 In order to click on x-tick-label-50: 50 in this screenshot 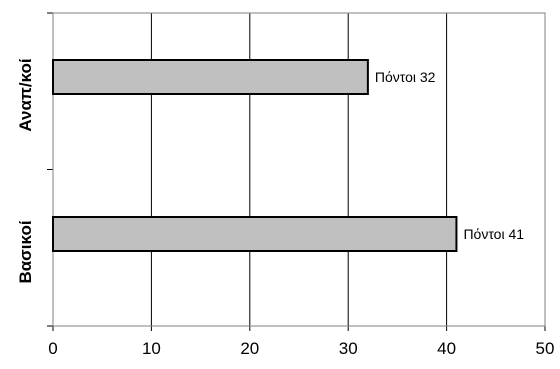, I will do `click(545, 348)`.